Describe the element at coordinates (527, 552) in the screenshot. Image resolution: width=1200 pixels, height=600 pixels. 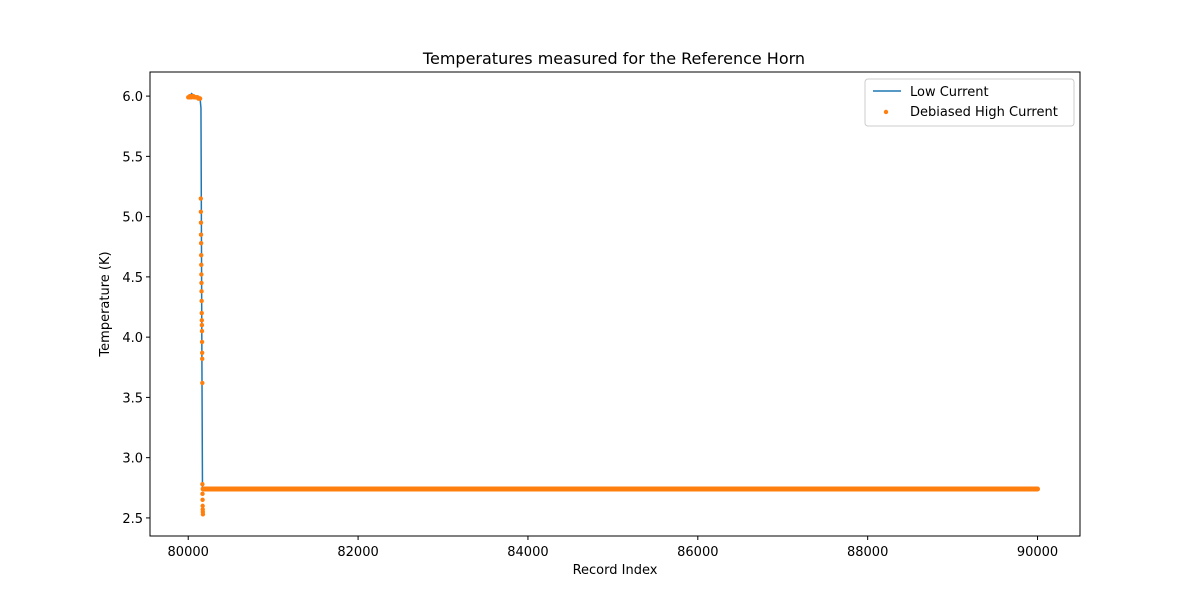
I see `x-tick-label: 84000` at that location.